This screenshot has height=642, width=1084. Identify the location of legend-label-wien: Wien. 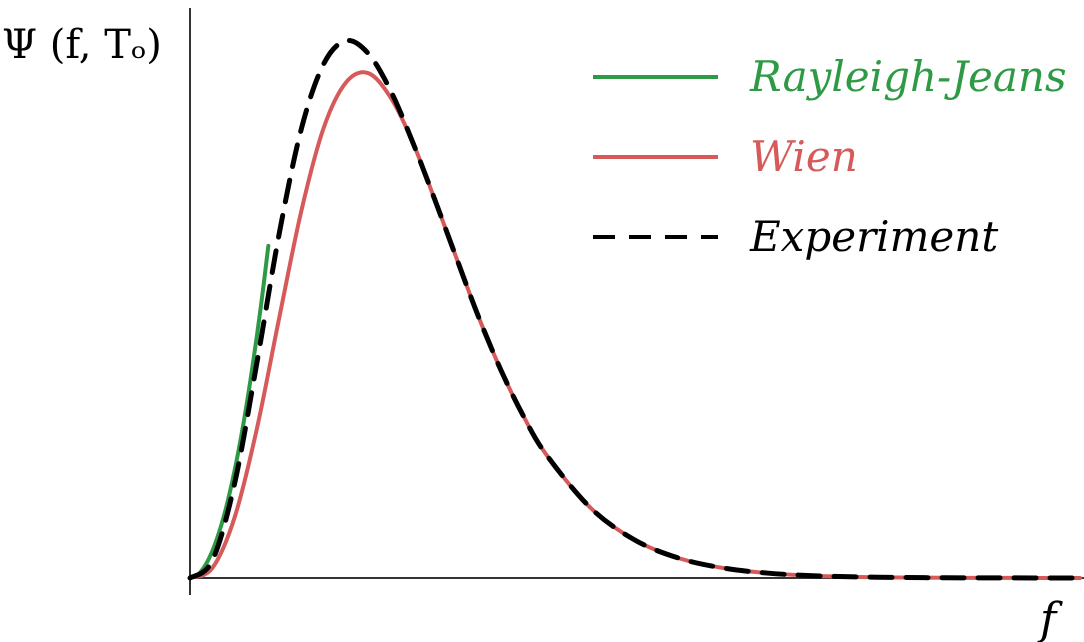
(804, 156).